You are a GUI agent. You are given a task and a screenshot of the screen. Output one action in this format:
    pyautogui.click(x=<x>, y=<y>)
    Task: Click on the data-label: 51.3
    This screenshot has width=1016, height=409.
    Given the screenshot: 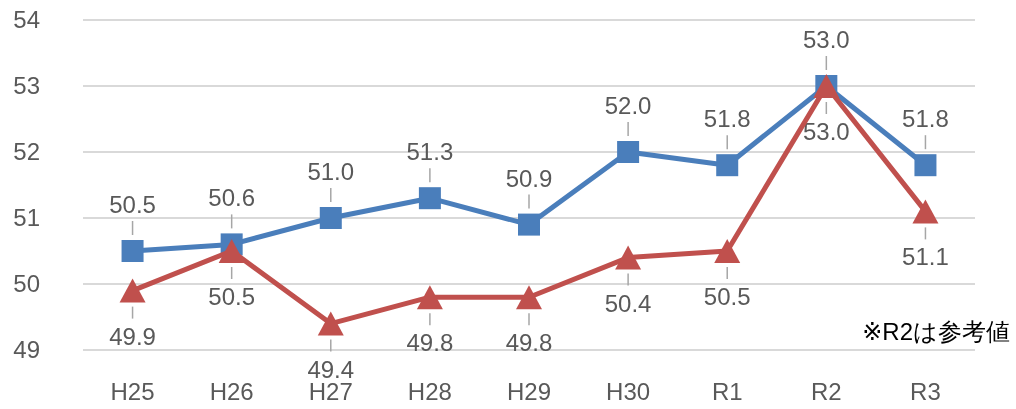 What is the action you would take?
    pyautogui.click(x=430, y=152)
    